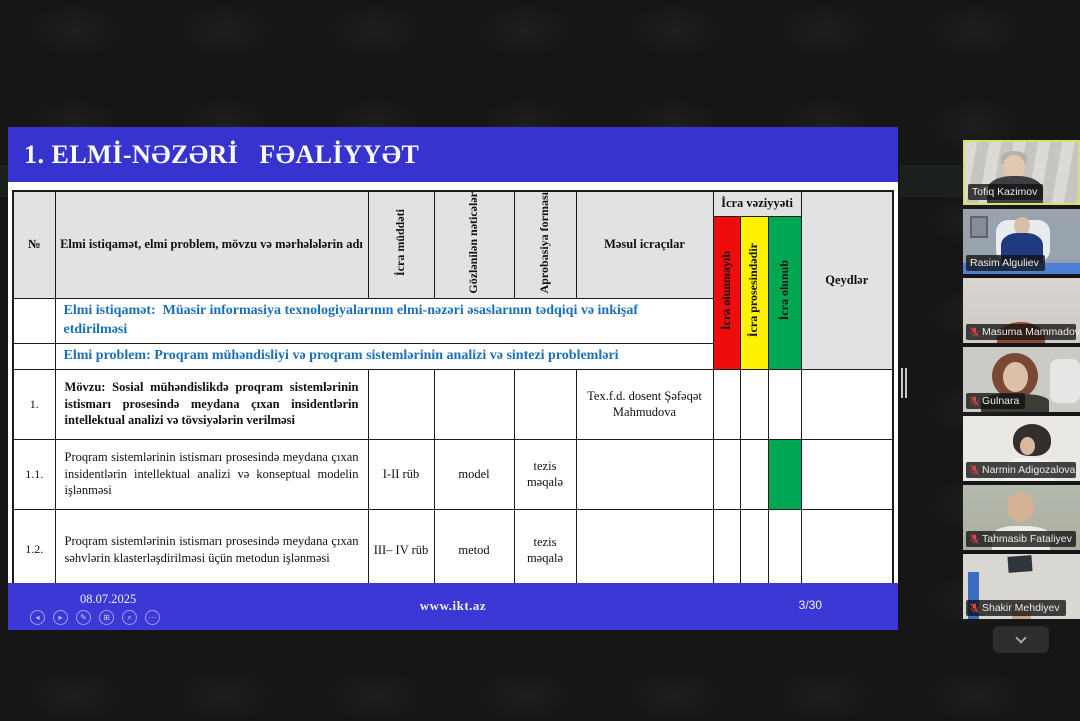 This screenshot has width=1080, height=721. I want to click on slide-title-bar: 1. ELMİ-NƏZƏRİ FƏALİYYƏT, so click(453, 154).